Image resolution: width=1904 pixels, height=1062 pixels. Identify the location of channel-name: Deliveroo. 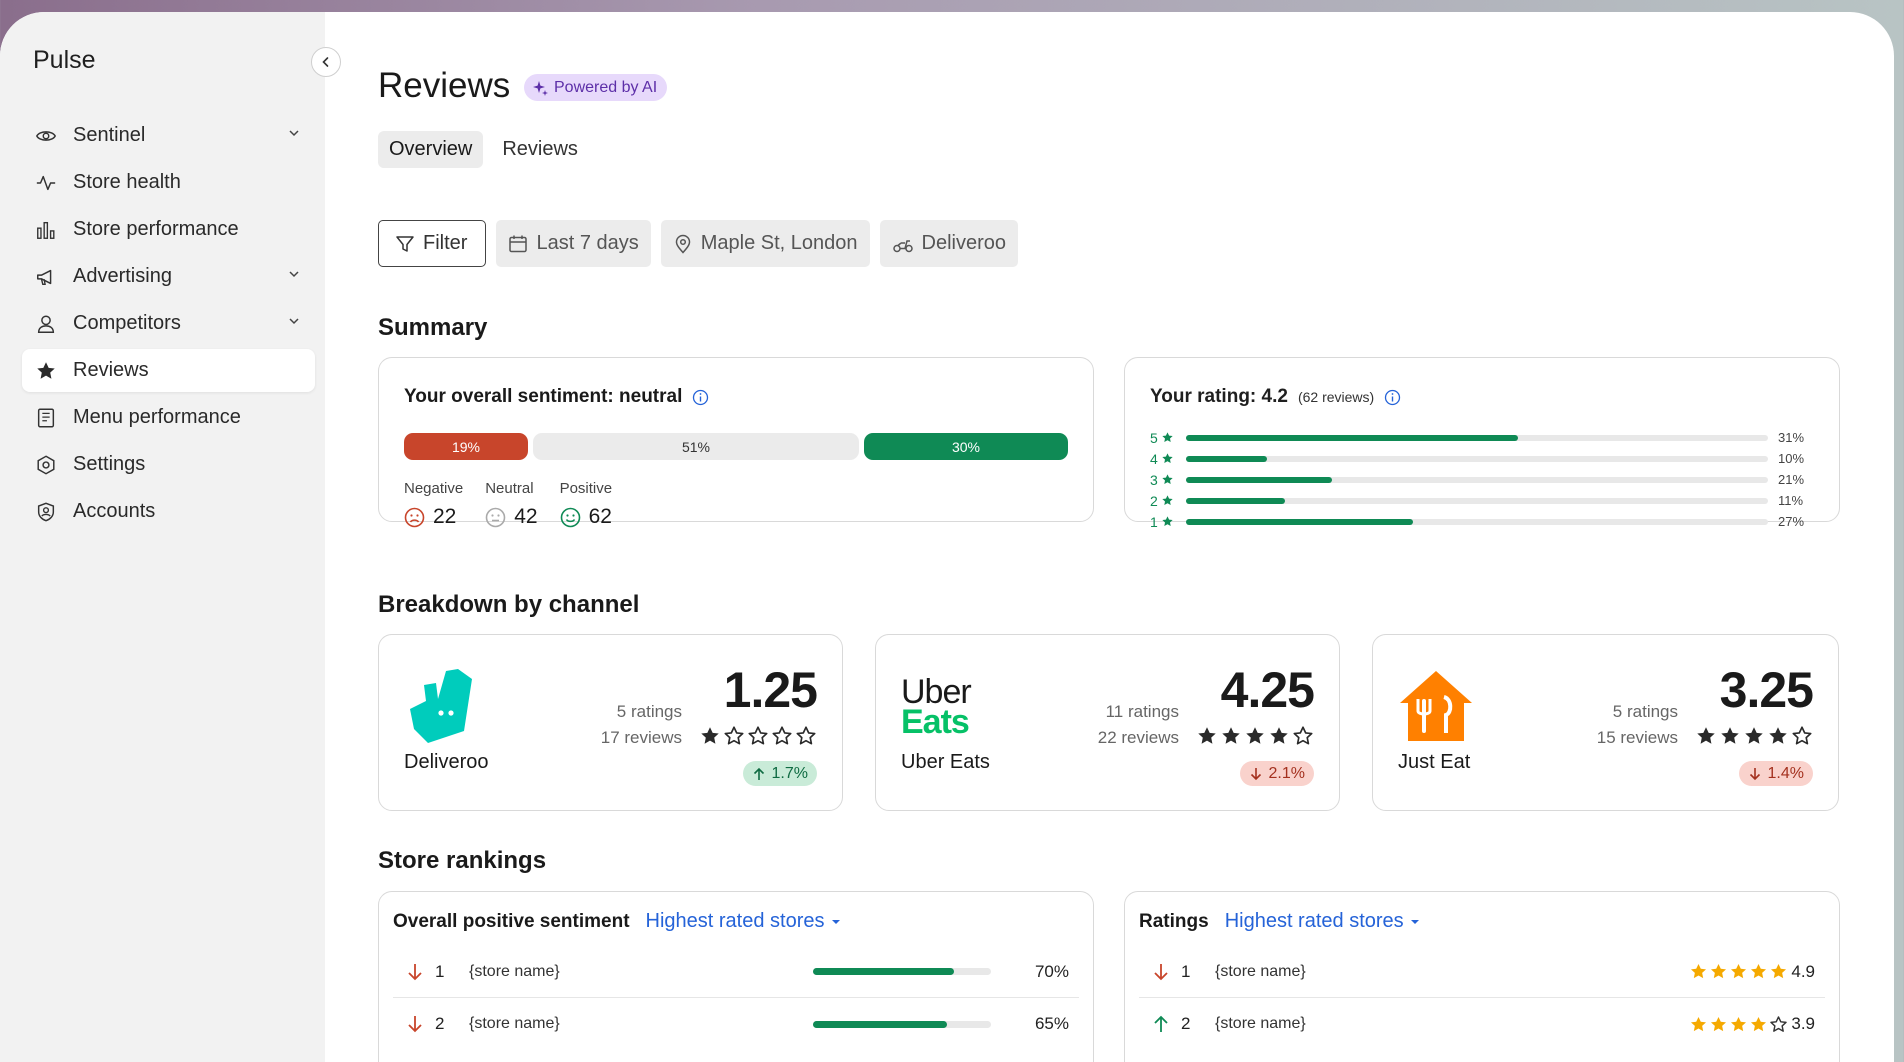
(446, 762).